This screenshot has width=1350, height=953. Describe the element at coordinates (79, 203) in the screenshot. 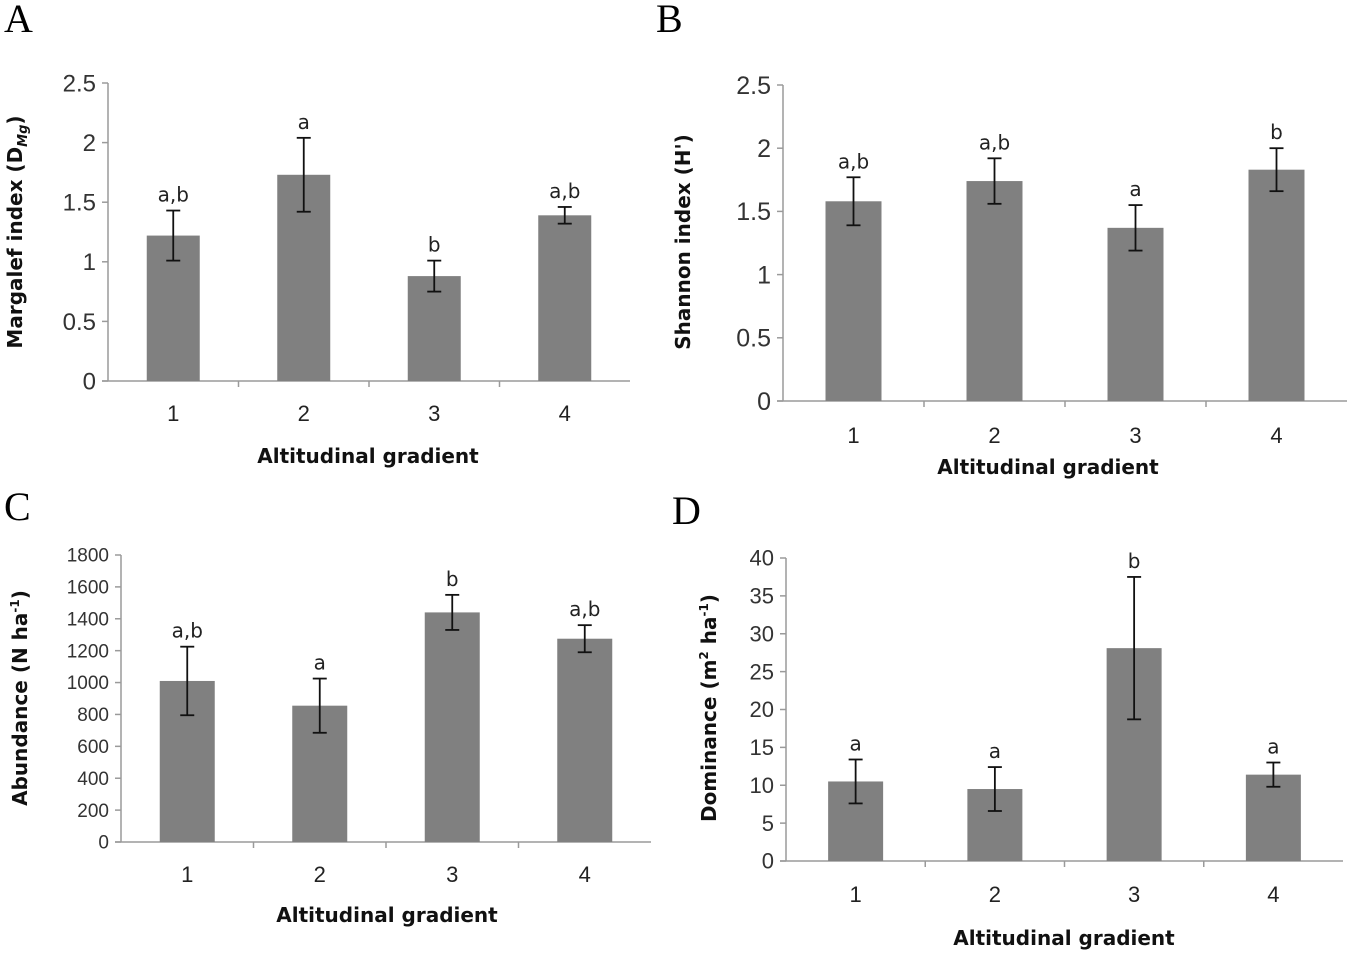

I see `panel-a-y-tick-label: 1.5` at that location.